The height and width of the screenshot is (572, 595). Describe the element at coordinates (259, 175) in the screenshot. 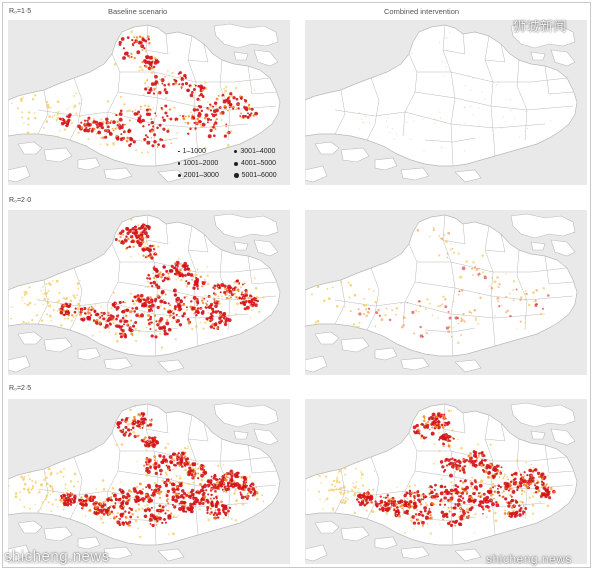

I see `legend-label: 5001–6000` at that location.